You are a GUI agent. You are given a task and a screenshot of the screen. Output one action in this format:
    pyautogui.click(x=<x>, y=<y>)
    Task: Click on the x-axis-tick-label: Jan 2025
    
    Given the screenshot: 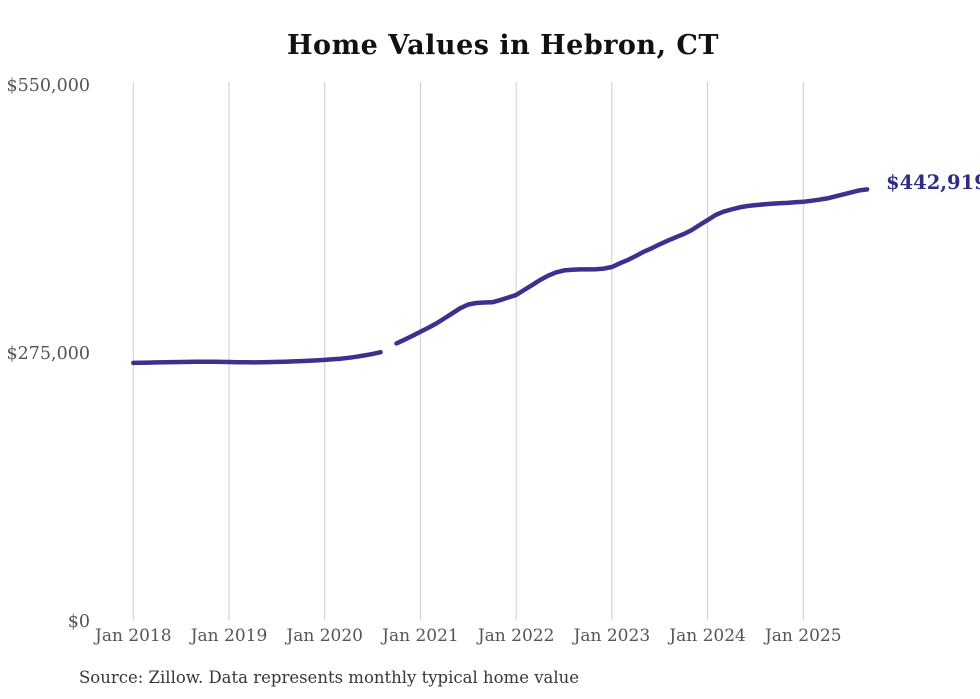 What is the action you would take?
    pyautogui.click(x=802, y=636)
    